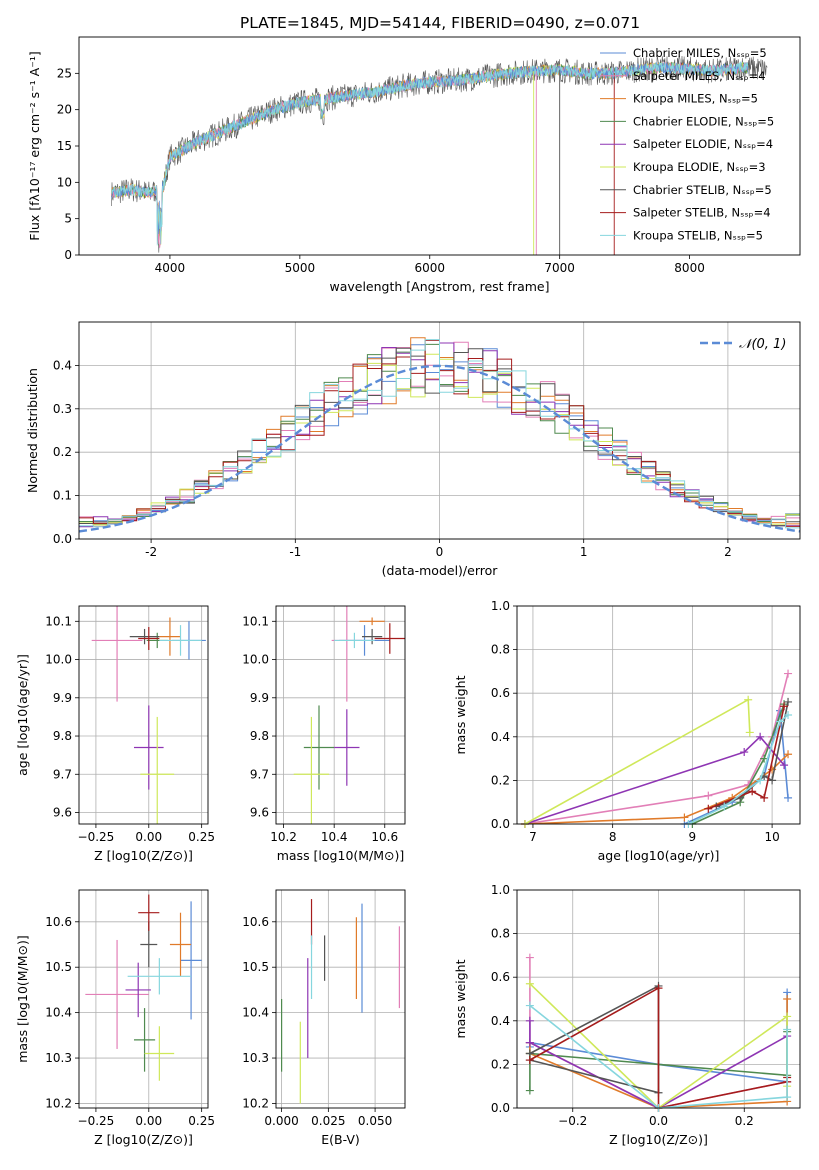 The width and height of the screenshot is (819, 1170). I want to click on x-tick-label: 7, so click(533, 837).